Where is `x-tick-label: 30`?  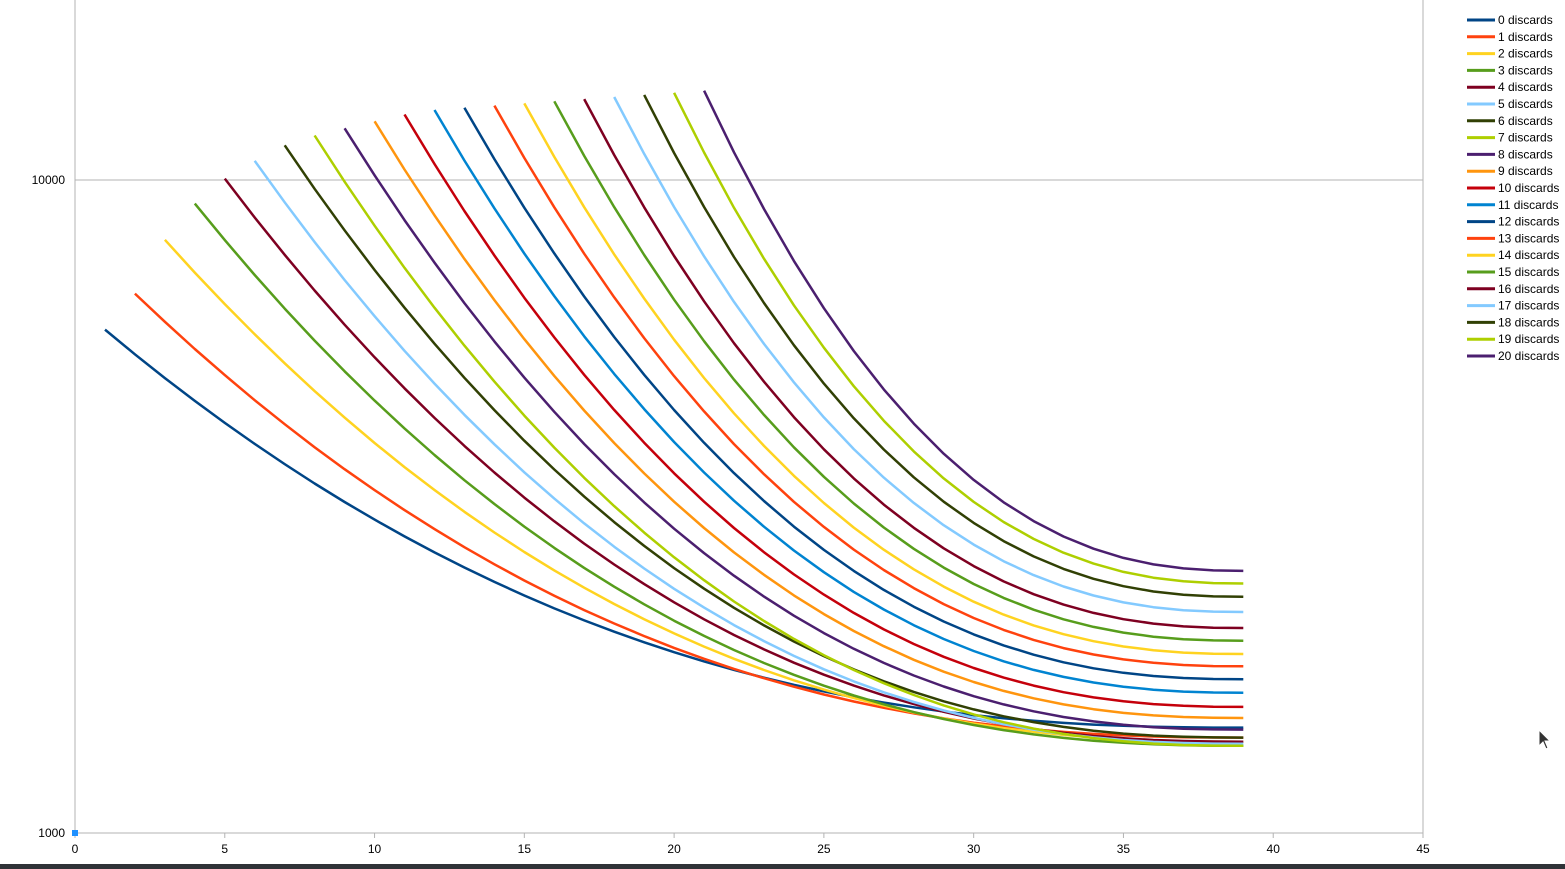
x-tick-label: 30 is located at coordinates (974, 849).